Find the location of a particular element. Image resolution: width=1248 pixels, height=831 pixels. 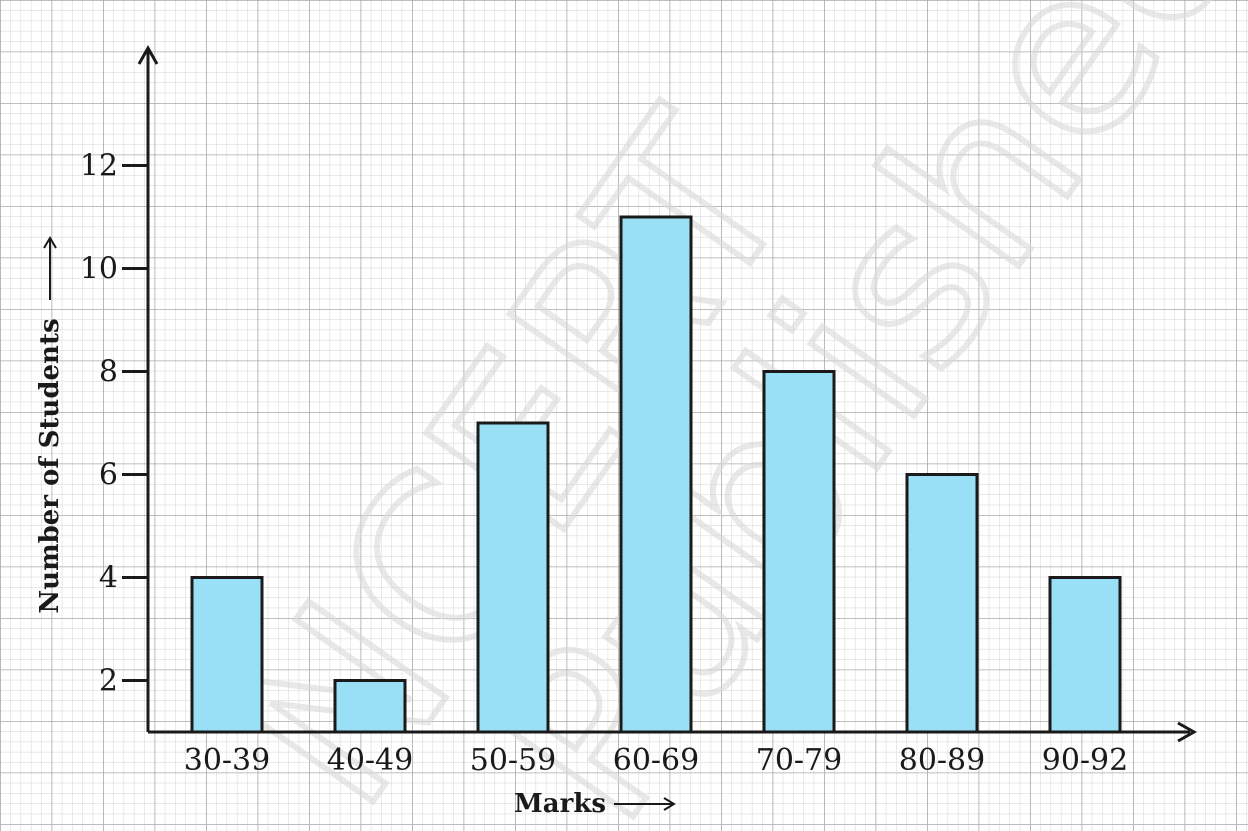

x-axis-title-arrow is located at coordinates (645, 804).